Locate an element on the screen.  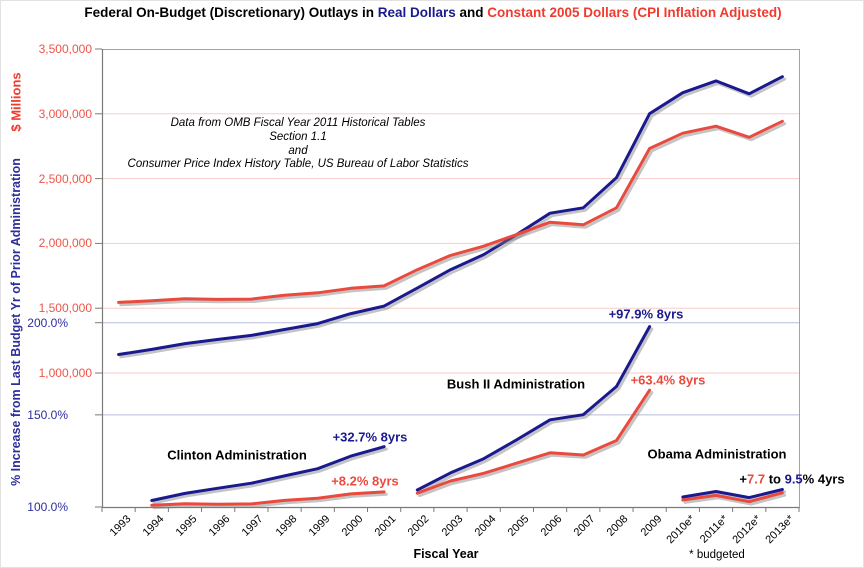
obama-administration-label: Obama Administration is located at coordinates (717, 454).